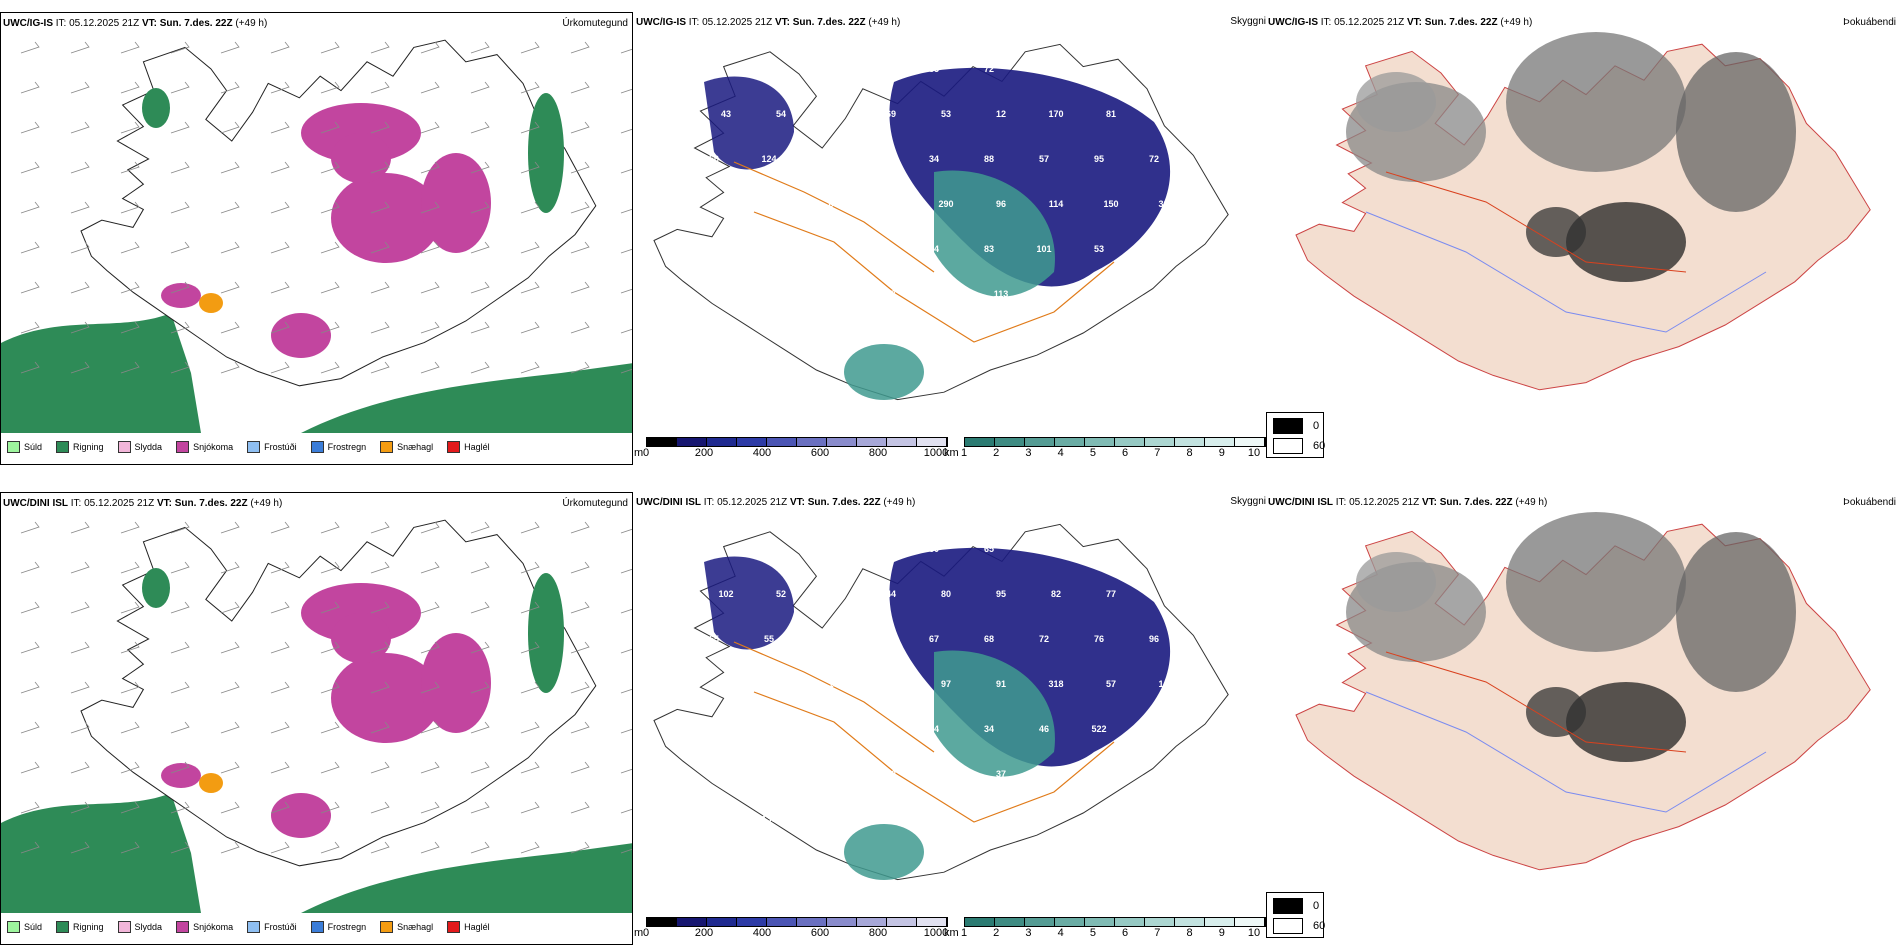 The width and height of the screenshot is (1900, 950). I want to click on ceiling-value: 95, so click(1001, 594).